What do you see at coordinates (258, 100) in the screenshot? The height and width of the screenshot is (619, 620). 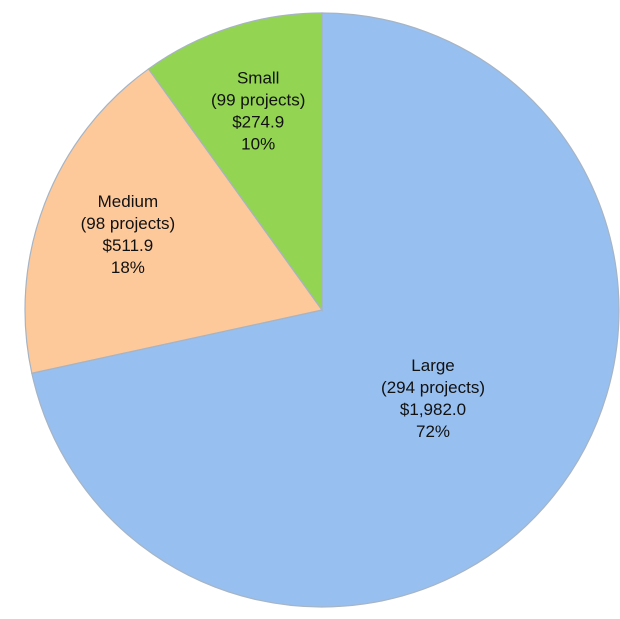 I see `slice-label: (99 projects)` at bounding box center [258, 100].